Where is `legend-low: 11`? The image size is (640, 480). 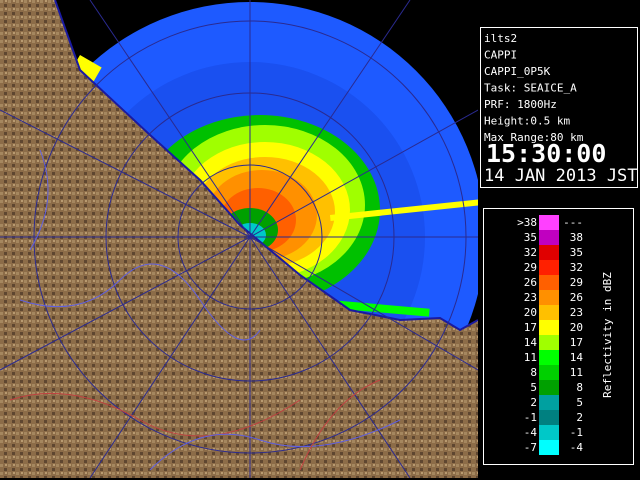 legend-low: 11 is located at coordinates (530, 357).